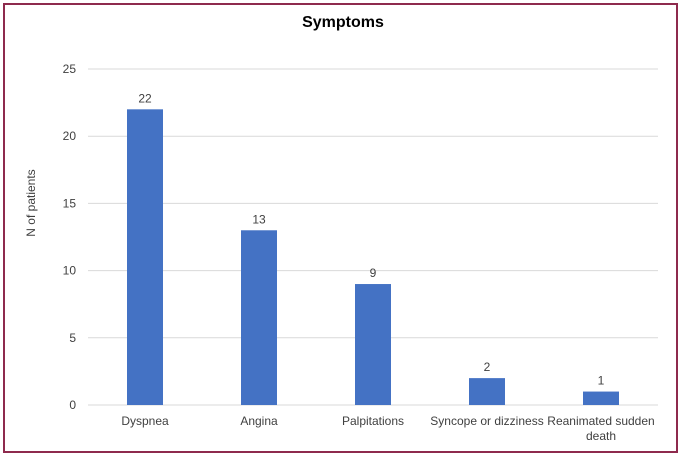  What do you see at coordinates (145, 98) in the screenshot?
I see `data-label: 22` at bounding box center [145, 98].